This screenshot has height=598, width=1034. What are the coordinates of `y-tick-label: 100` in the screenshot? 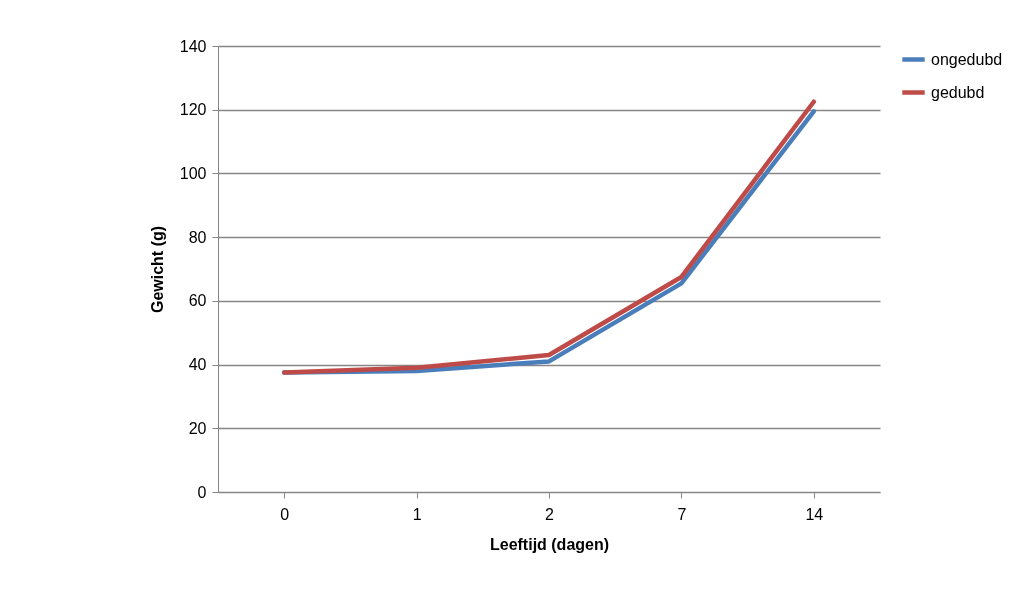 It's located at (193, 173).